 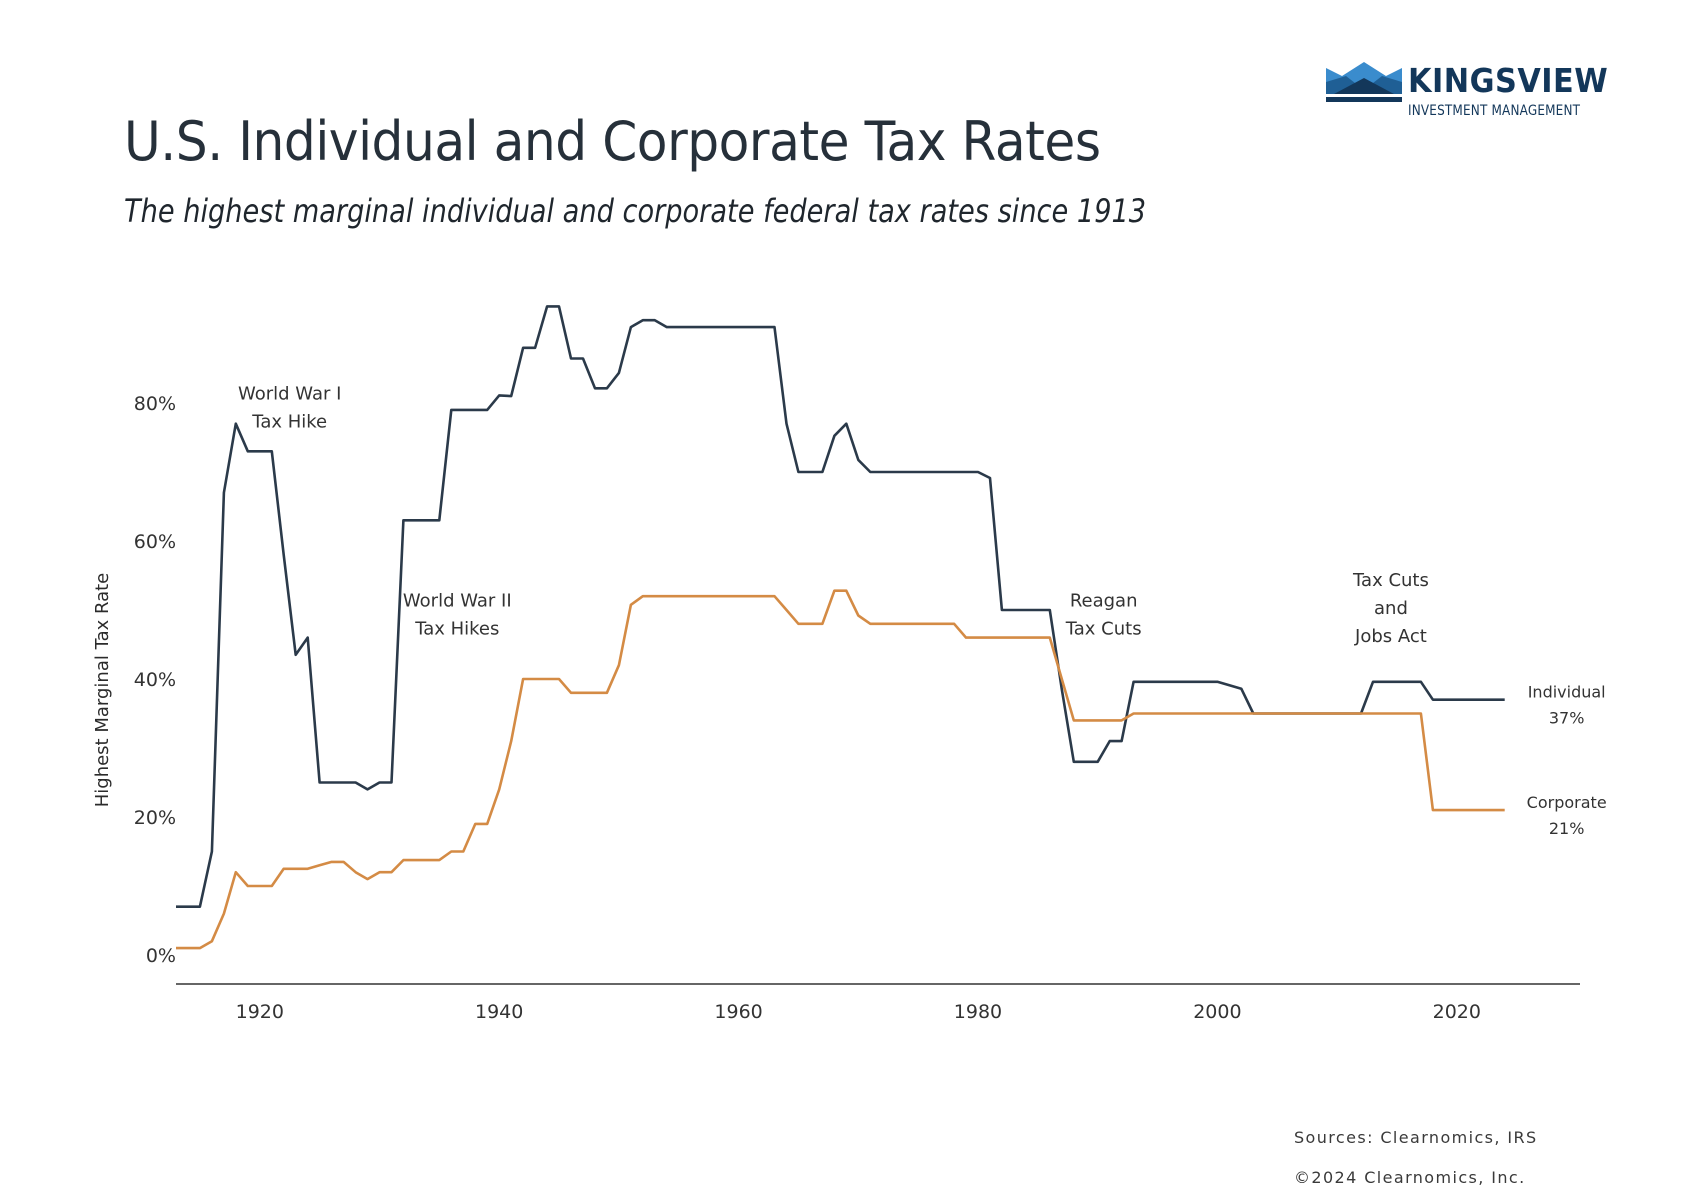 I want to click on x-tick-label: 1920, so click(x=260, y=1012).